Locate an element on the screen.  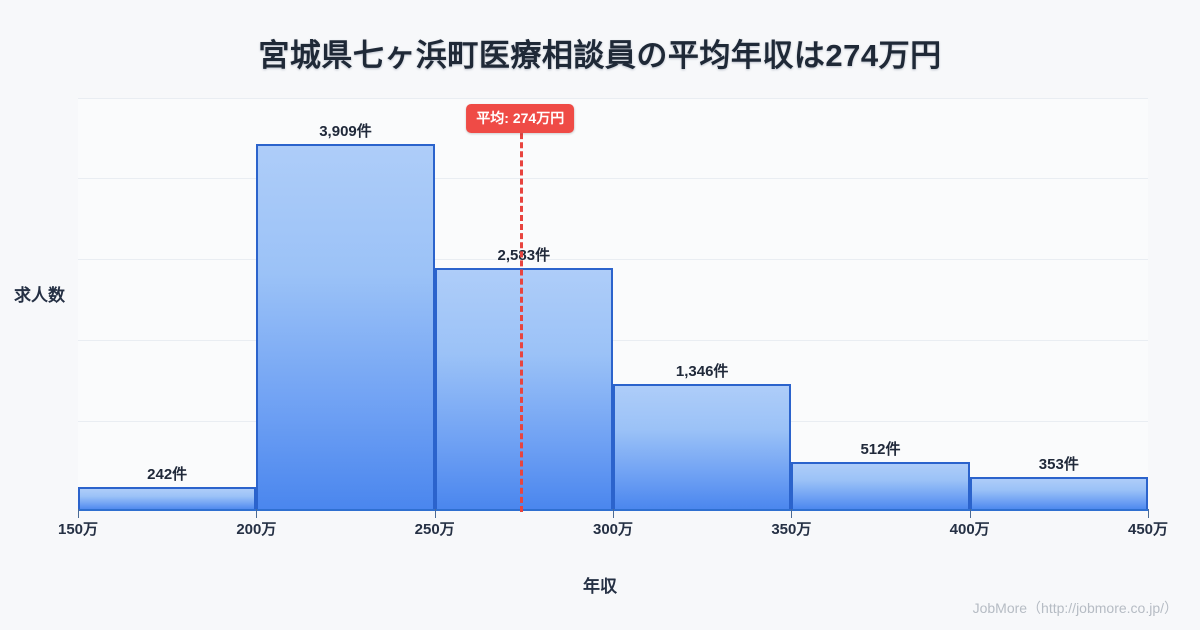
x-axis-title: 年収 is located at coordinates (600, 586).